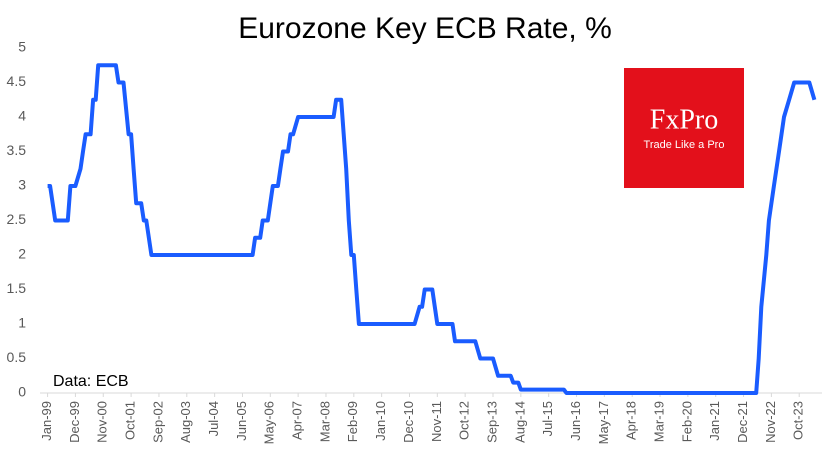  Describe the element at coordinates (46, 421) in the screenshot. I see `x-tick-label: Jan-99` at that location.